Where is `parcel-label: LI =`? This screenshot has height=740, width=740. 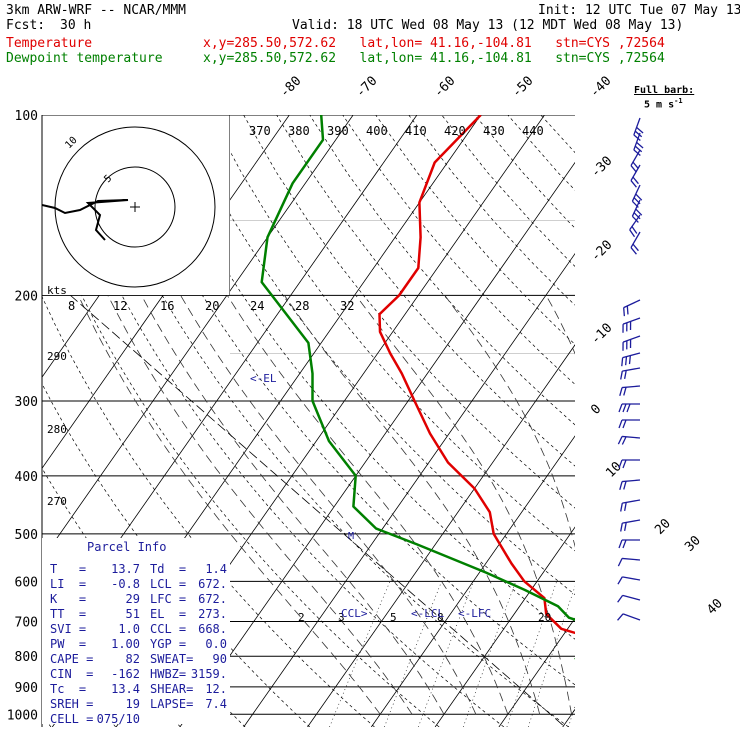
parcel-label: LI = is located at coordinates (68, 584).